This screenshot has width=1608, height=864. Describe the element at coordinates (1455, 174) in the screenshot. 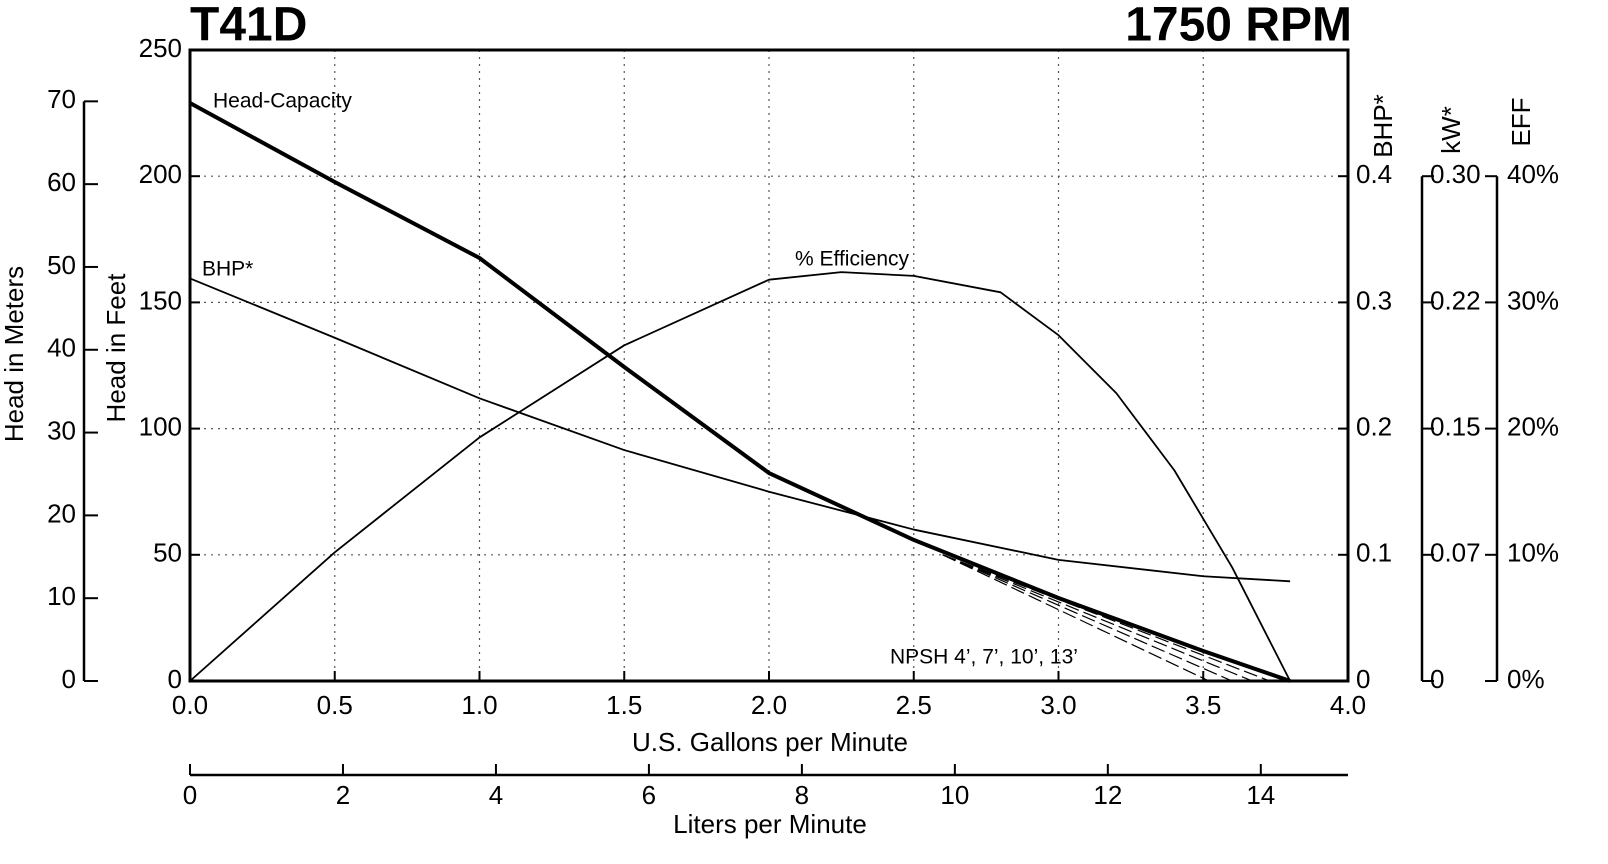

I see `kw-tick-label: 0.30` at that location.